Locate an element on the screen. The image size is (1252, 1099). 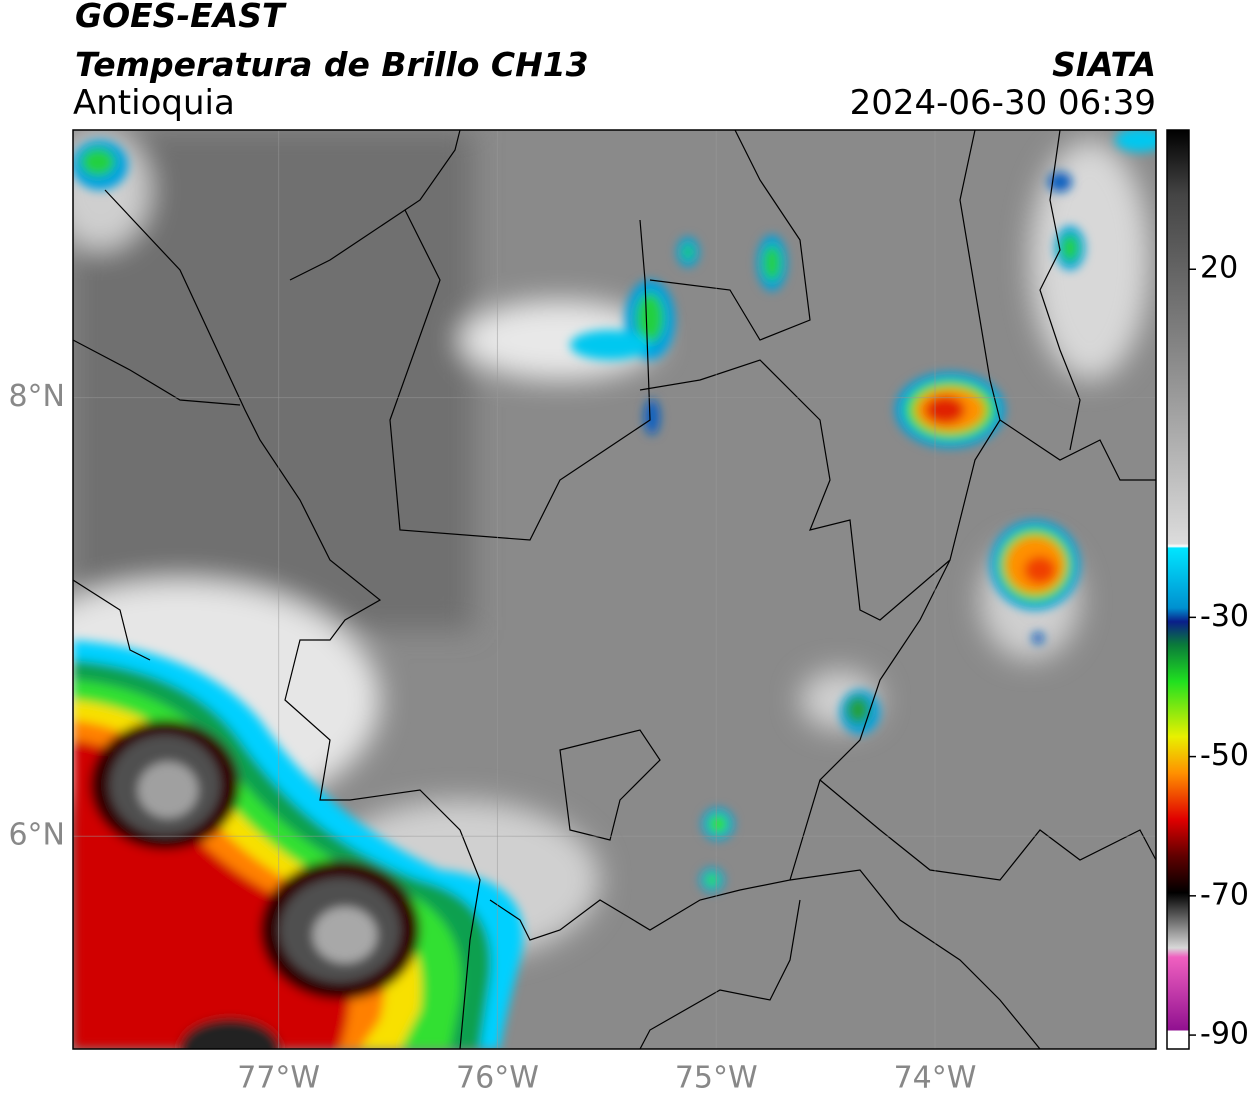
colorbar-tick-label: -30 is located at coordinates (1224, 616).